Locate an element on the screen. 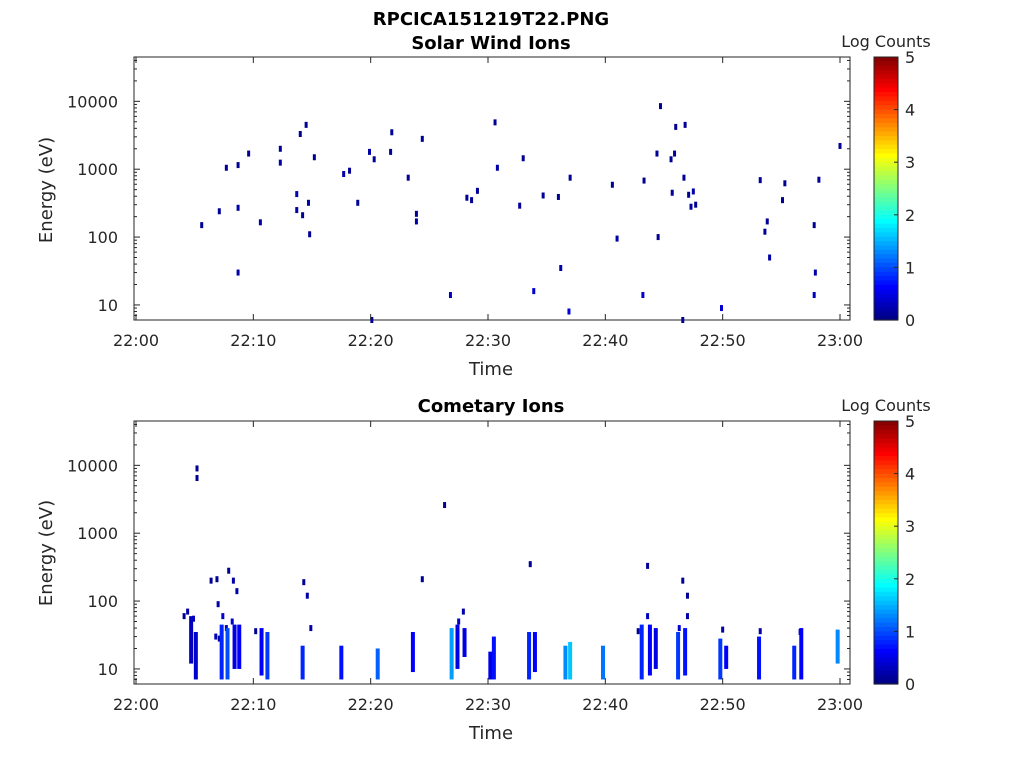 The height and width of the screenshot is (768, 1024). y-tick-label: 10 is located at coordinates (108, 305).